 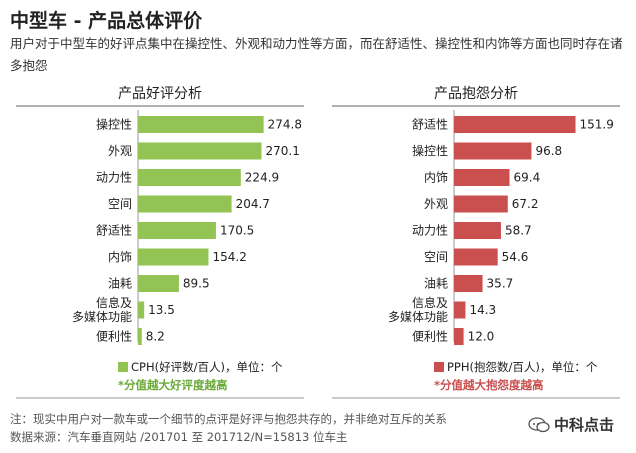 What do you see at coordinates (548, 151) in the screenshot?
I see `value-label: 96.8` at bounding box center [548, 151].